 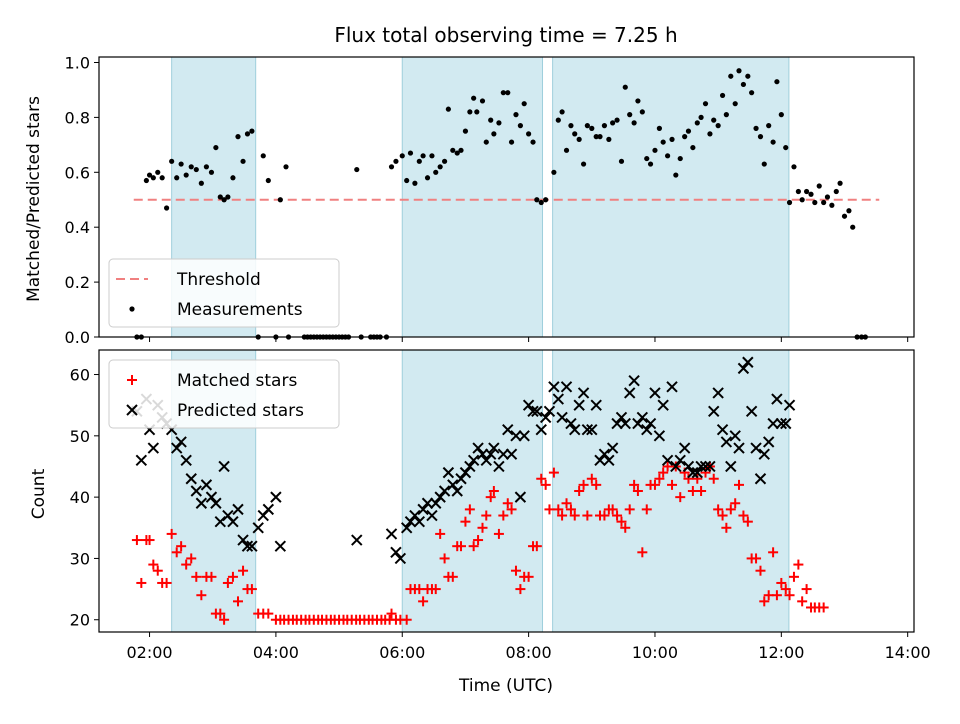 I want to click on y-tick-label: 0.0, so click(x=77, y=337).